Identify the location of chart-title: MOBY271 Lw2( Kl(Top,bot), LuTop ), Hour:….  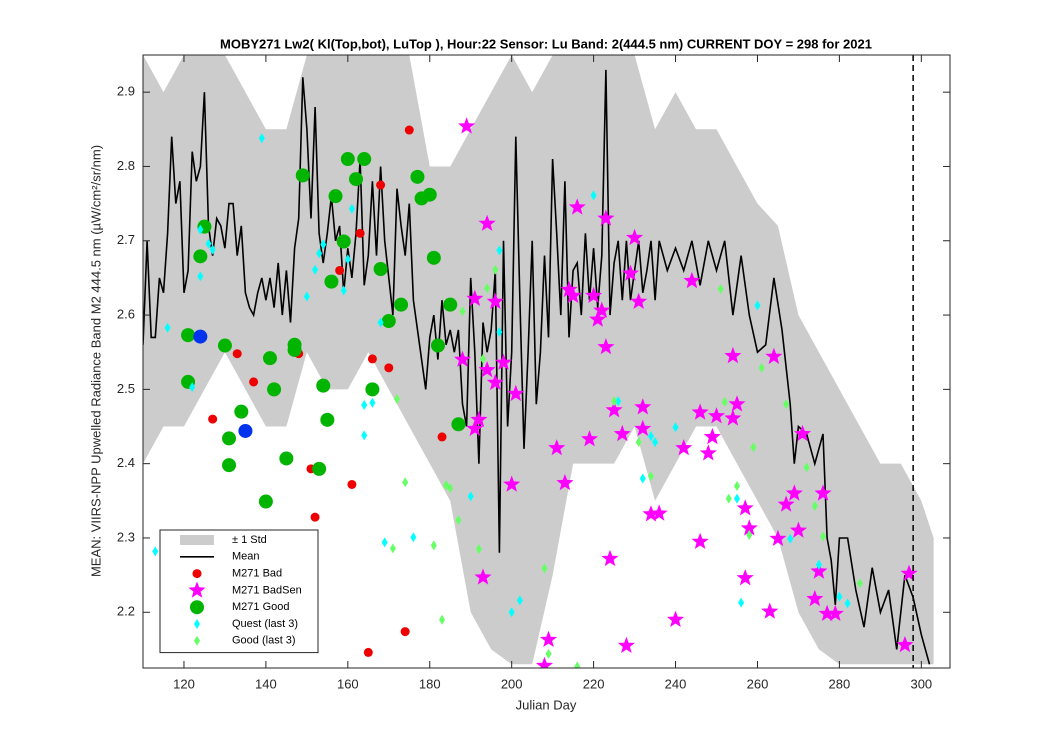
(546, 43).